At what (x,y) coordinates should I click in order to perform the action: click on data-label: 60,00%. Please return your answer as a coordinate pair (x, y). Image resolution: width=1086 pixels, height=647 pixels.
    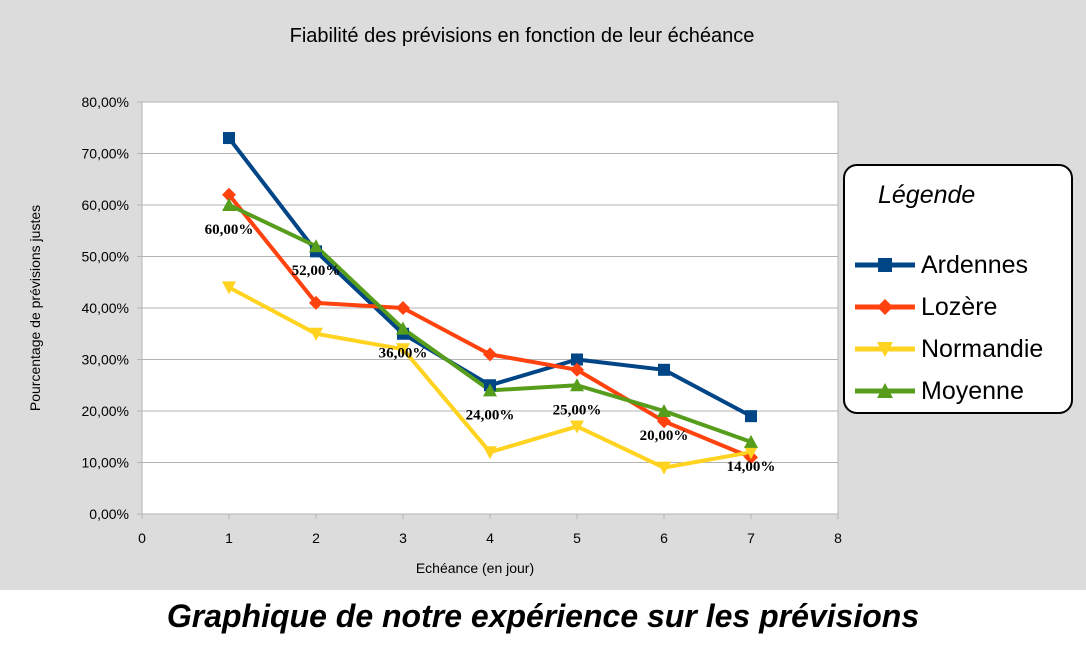
    Looking at the image, I should click on (229, 230).